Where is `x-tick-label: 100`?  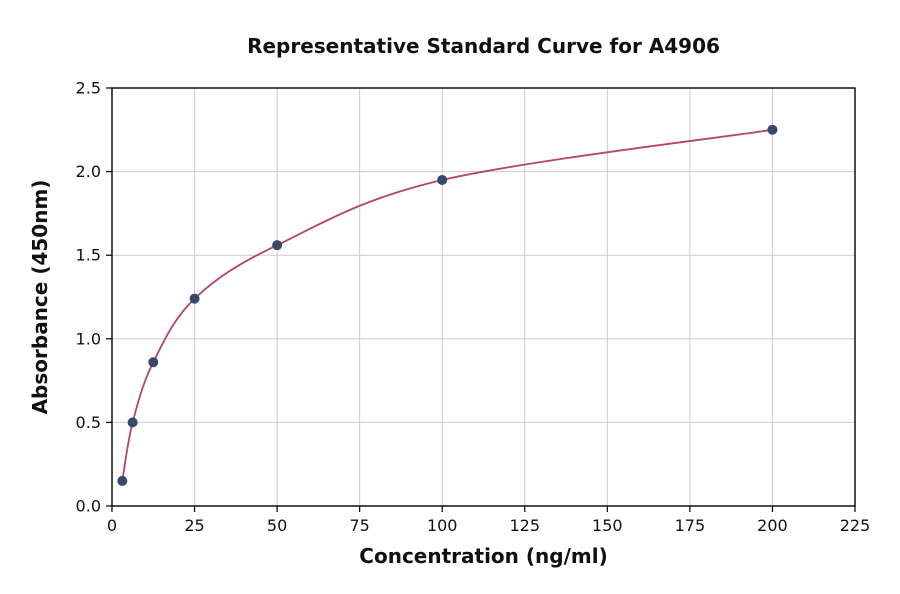
x-tick-label: 100 is located at coordinates (442, 525).